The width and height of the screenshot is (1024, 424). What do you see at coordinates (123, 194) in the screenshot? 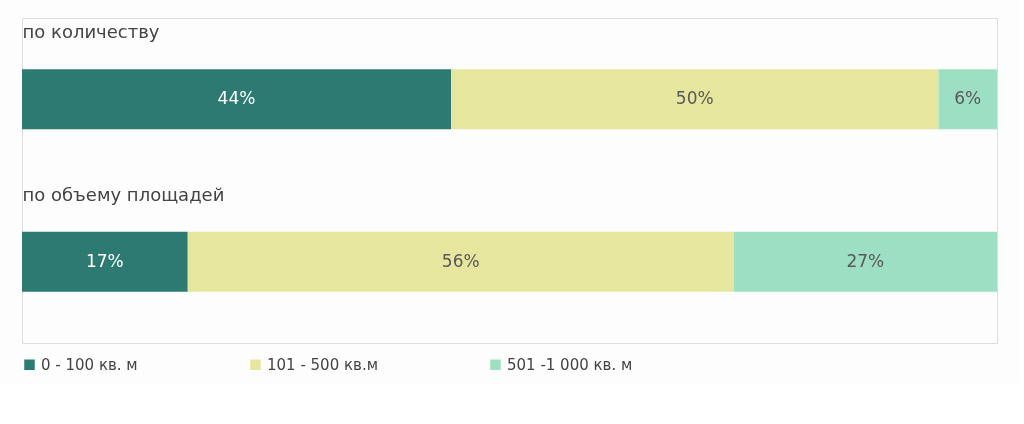
I see `y-tick-label: по объему площадей` at bounding box center [123, 194].